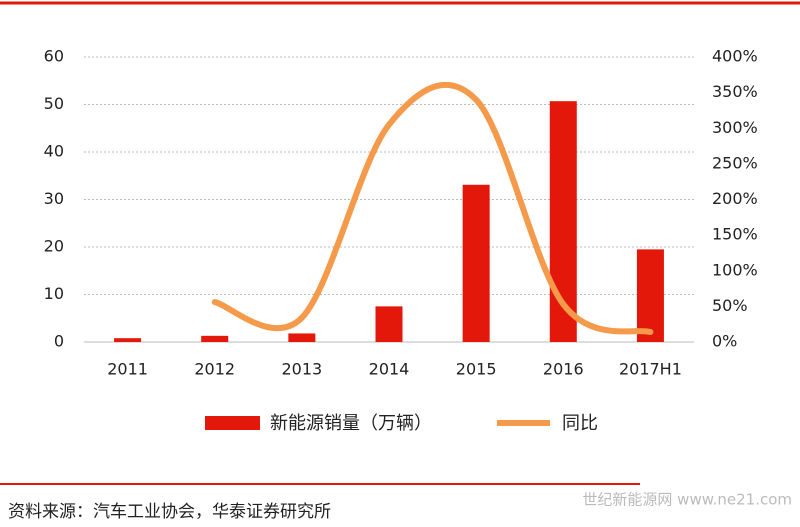 The image size is (800, 527). I want to click on y2-tick-label: 50%, so click(730, 305).